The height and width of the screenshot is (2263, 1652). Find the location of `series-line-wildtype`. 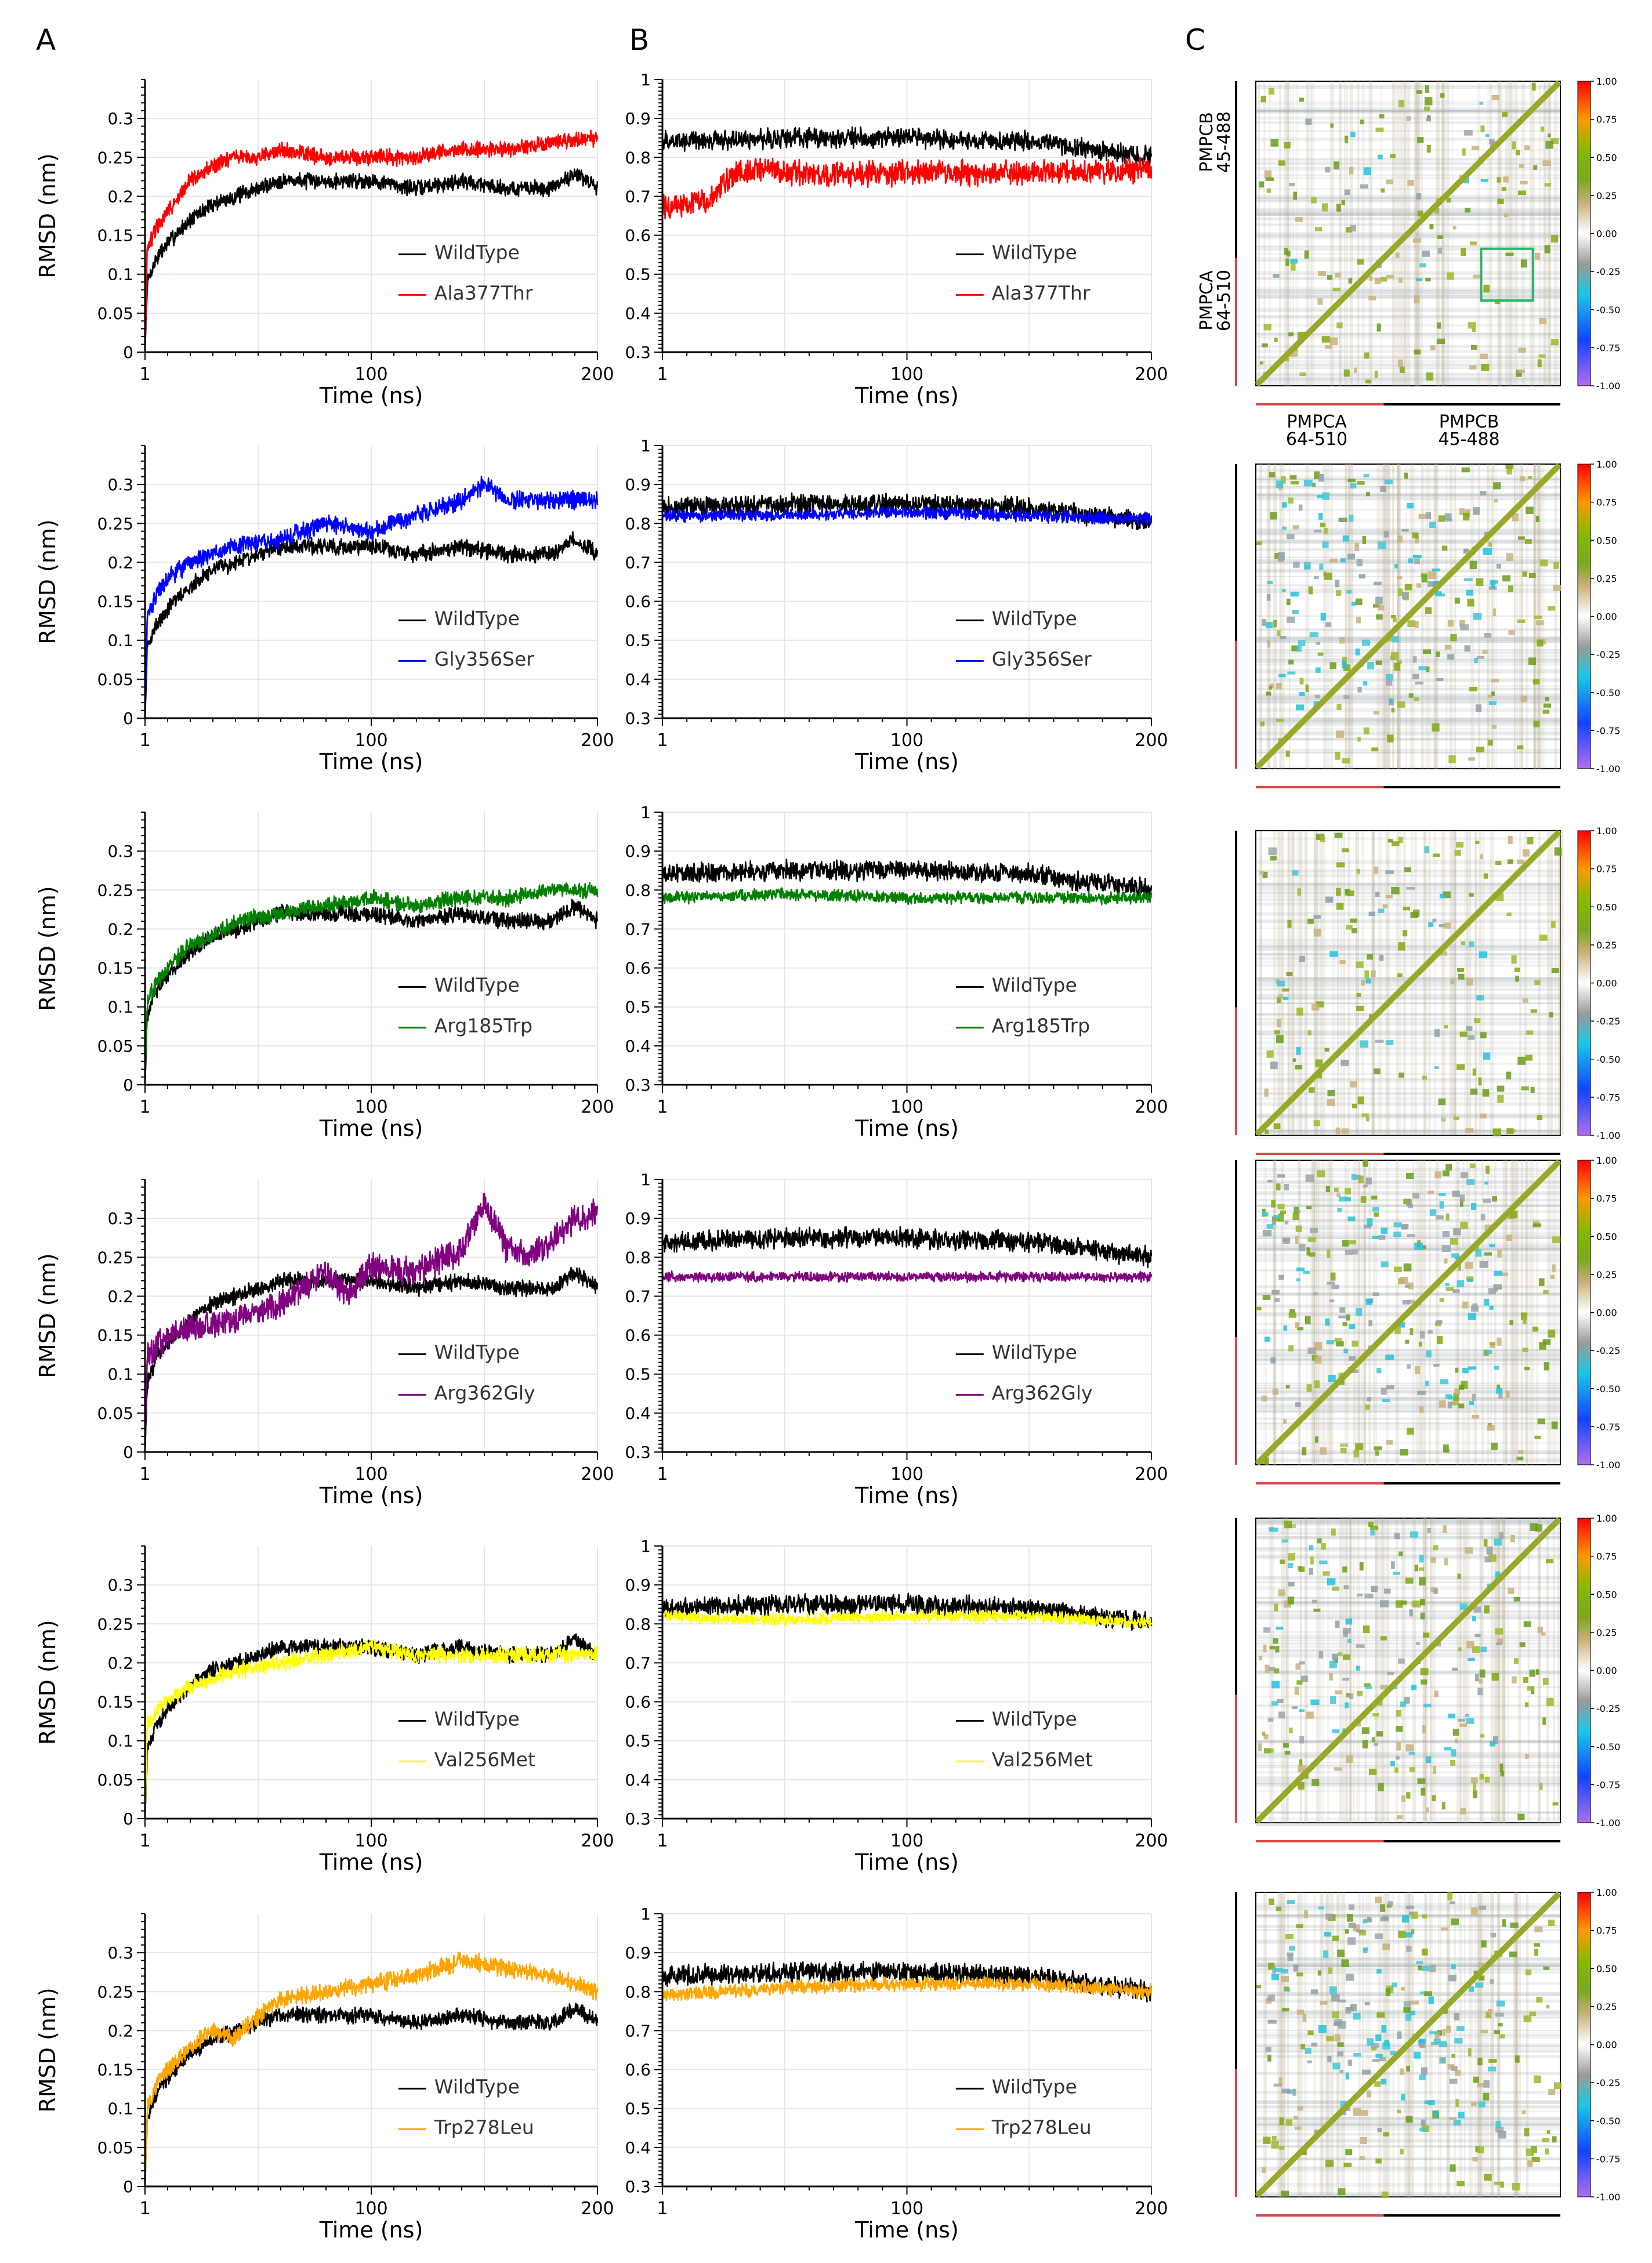

series-line-wildtype is located at coordinates (371, 625).